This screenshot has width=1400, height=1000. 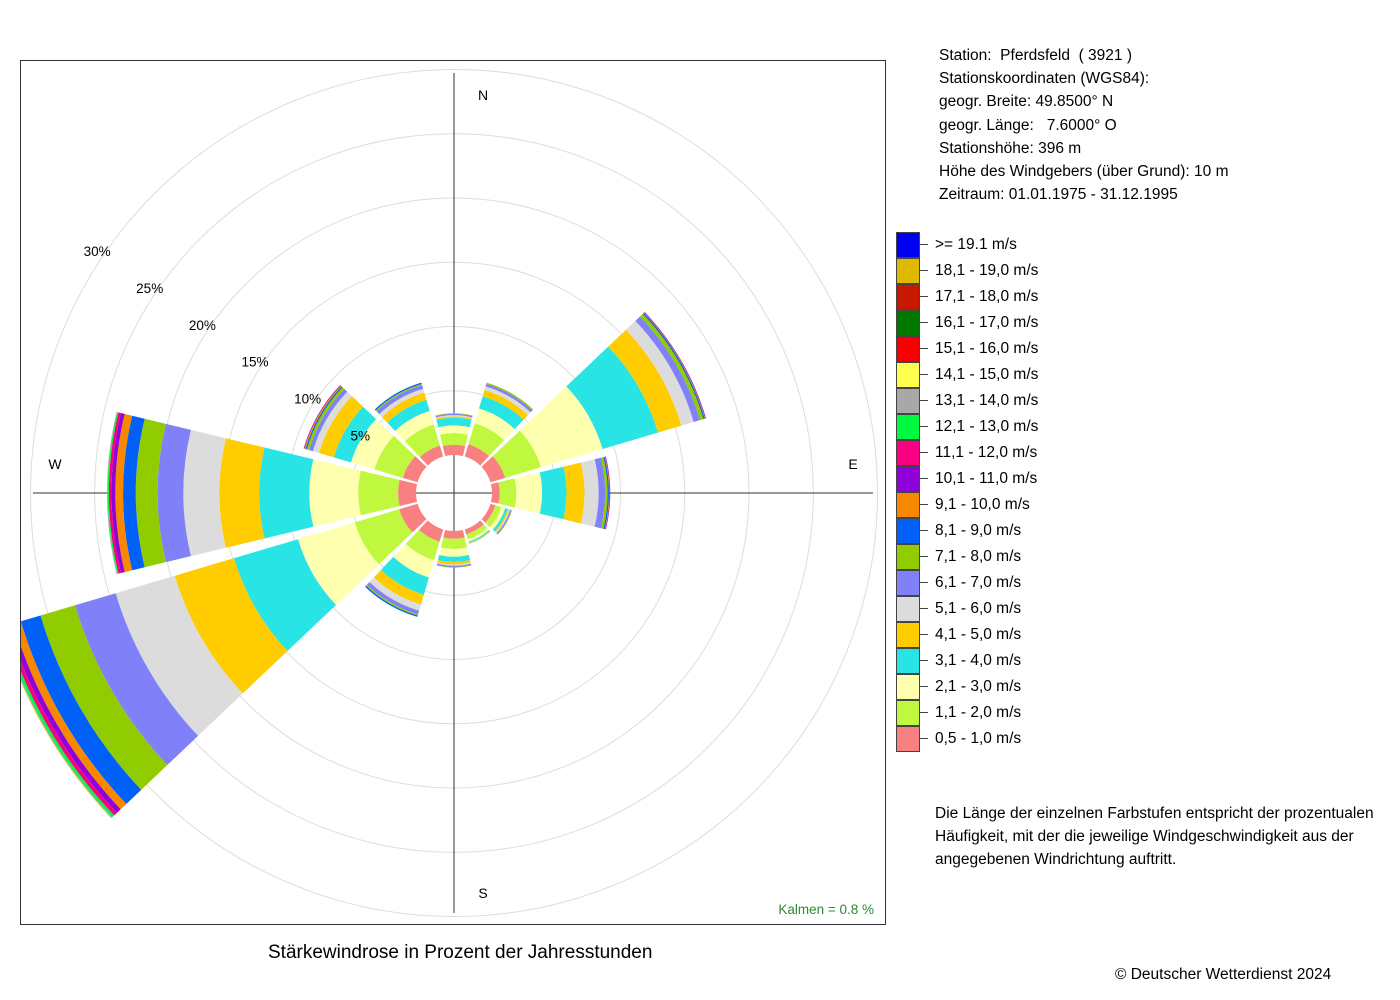 I want to click on legend-item: 6,1 - 7,0 m/s, so click(x=996, y=583).